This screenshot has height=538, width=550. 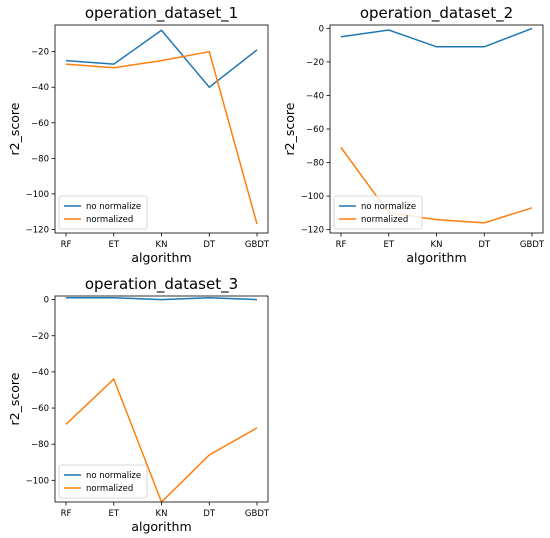 What do you see at coordinates (161, 284) in the screenshot?
I see `chart-title: operation_dataset_3` at bounding box center [161, 284].